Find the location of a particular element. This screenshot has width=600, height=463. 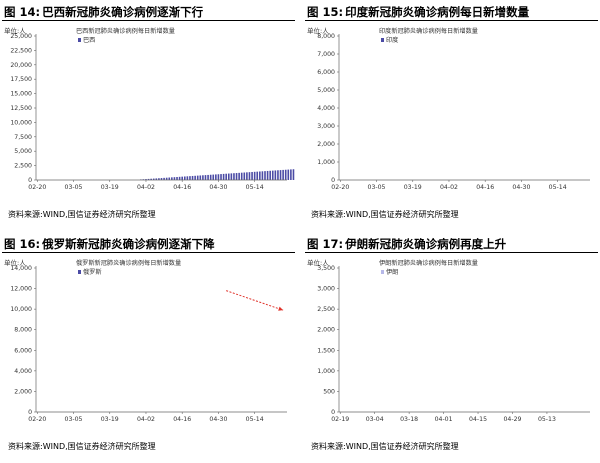

y-tick-label: 3,000 is located at coordinates (326, 126).